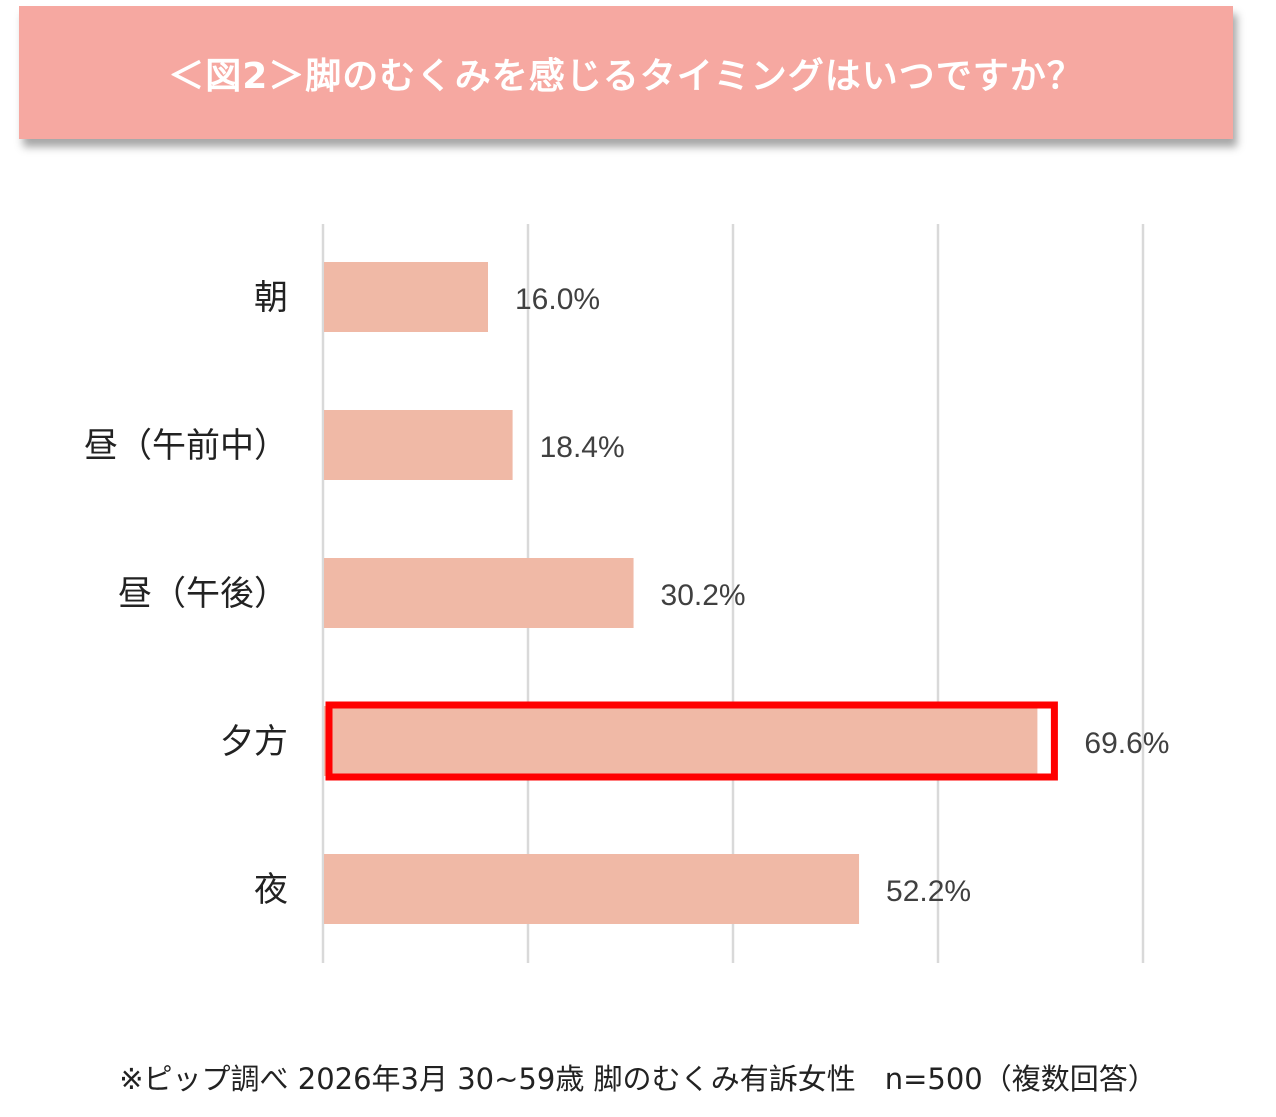 This screenshot has width=1276, height=1117. What do you see at coordinates (1126, 743) in the screenshot?
I see `data-label: 69.6%` at bounding box center [1126, 743].